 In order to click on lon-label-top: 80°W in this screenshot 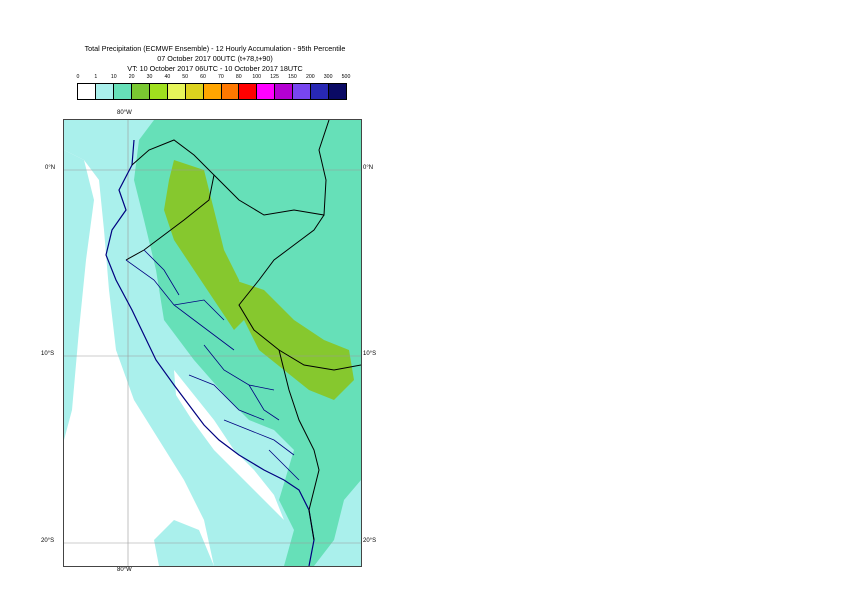, I will do `click(124, 113)`.